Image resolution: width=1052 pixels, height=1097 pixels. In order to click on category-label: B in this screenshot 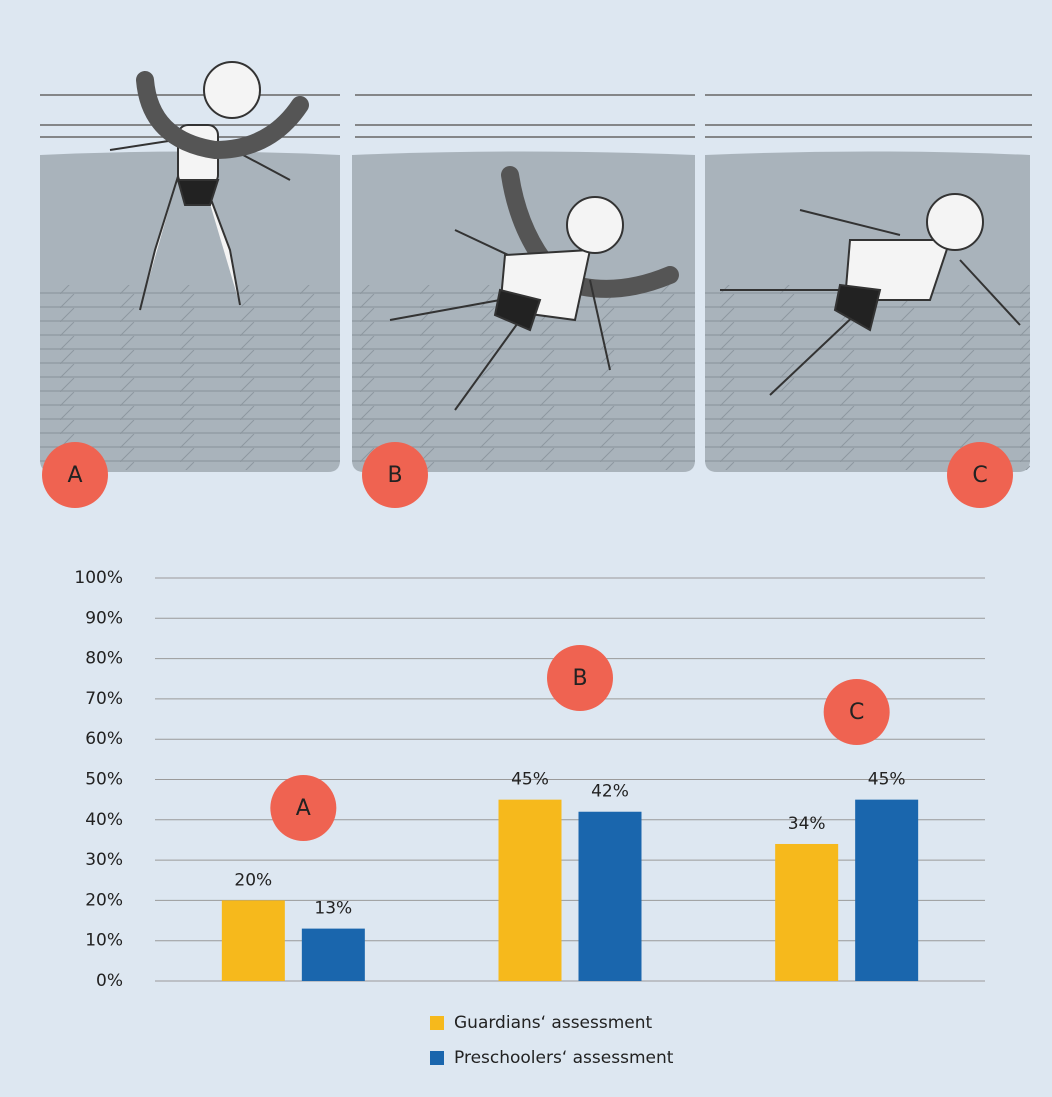, I will do `click(579, 678)`.